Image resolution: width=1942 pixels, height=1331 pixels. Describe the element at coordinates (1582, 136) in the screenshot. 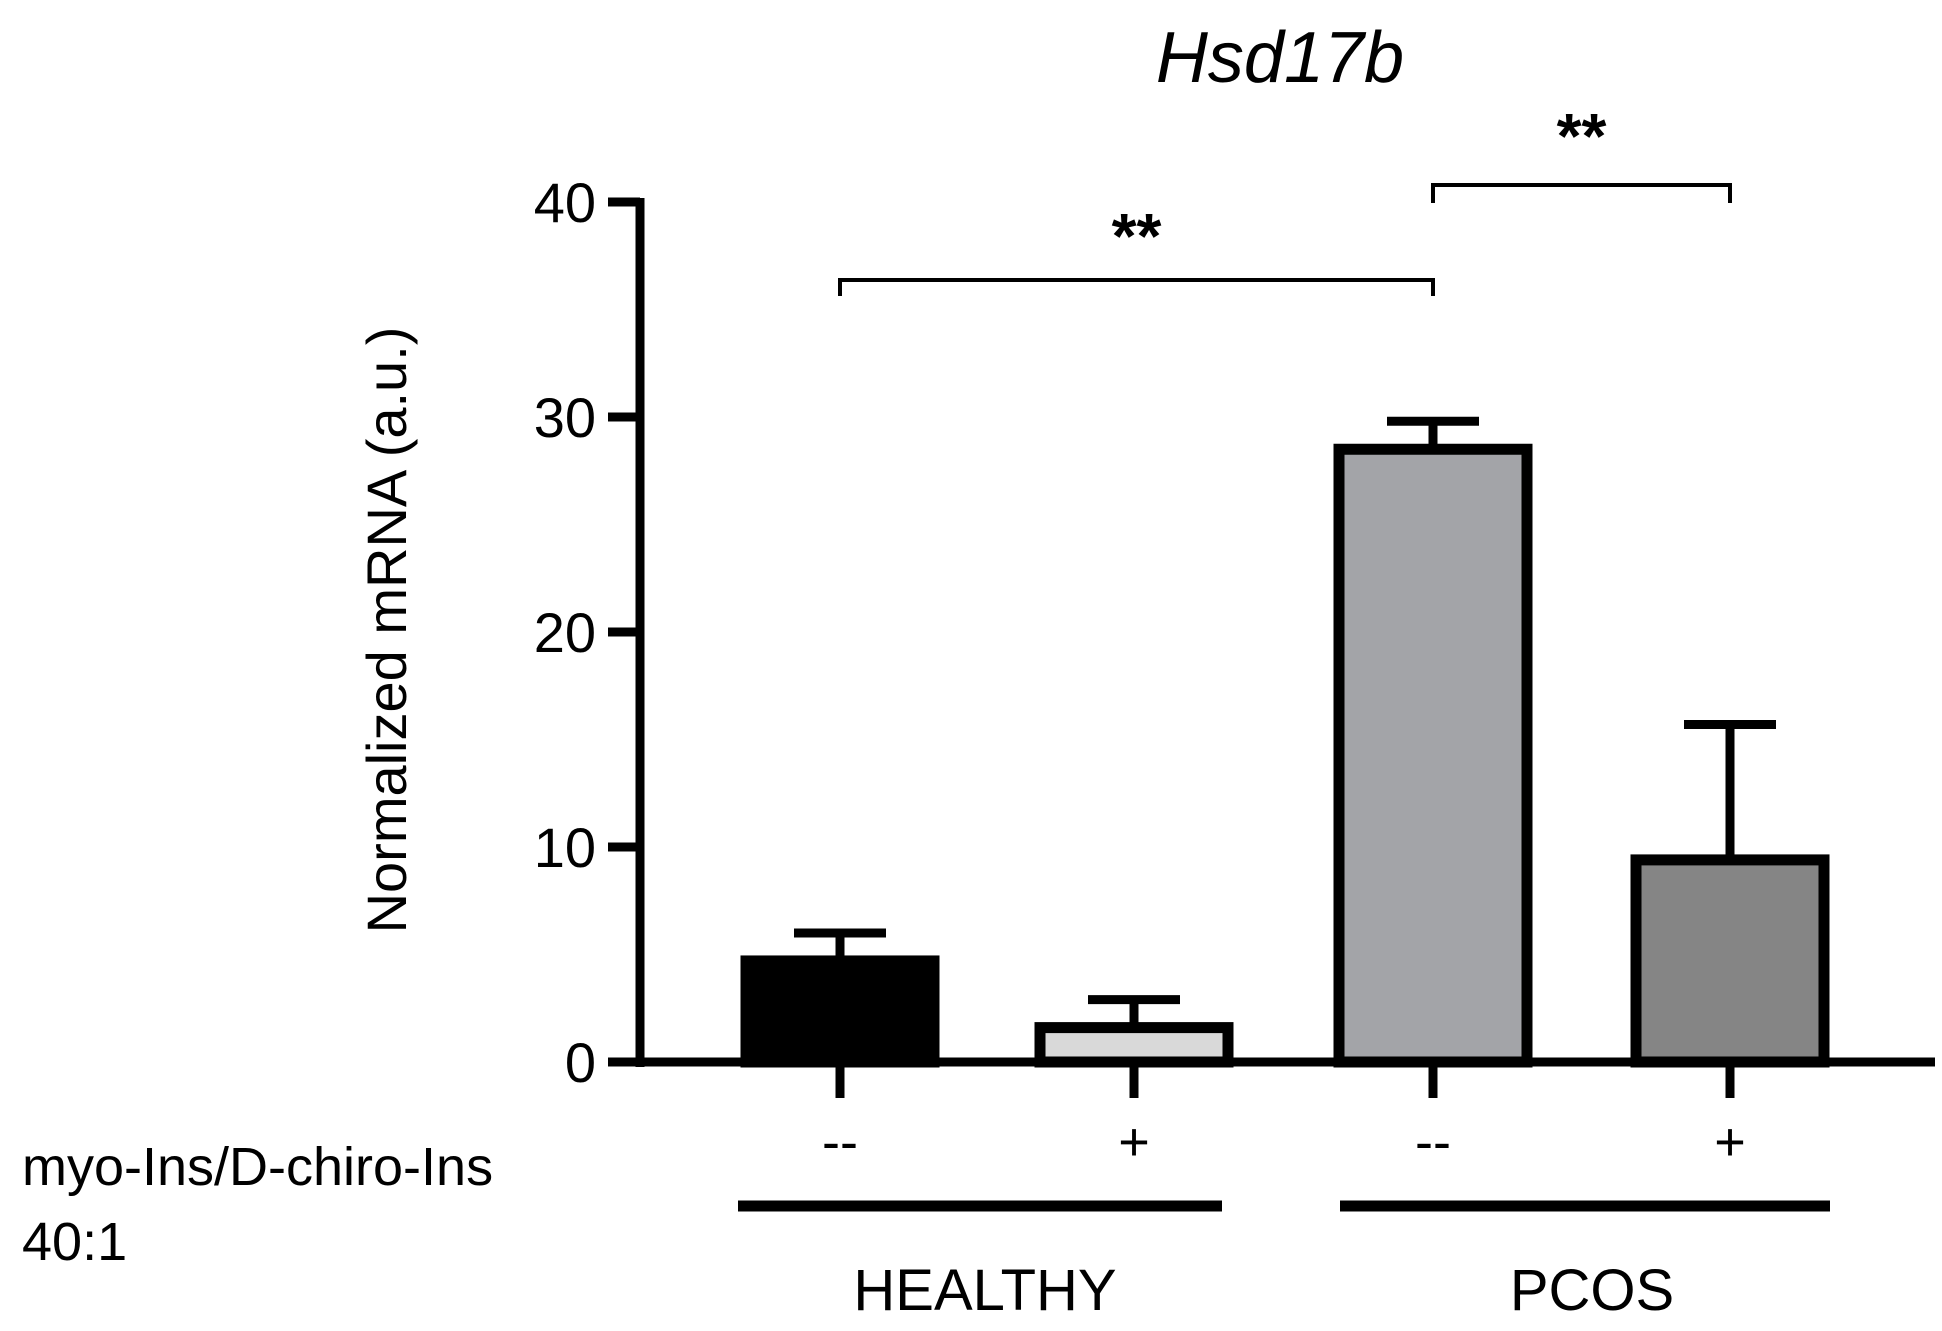

I see `significance-label-2: **` at that location.